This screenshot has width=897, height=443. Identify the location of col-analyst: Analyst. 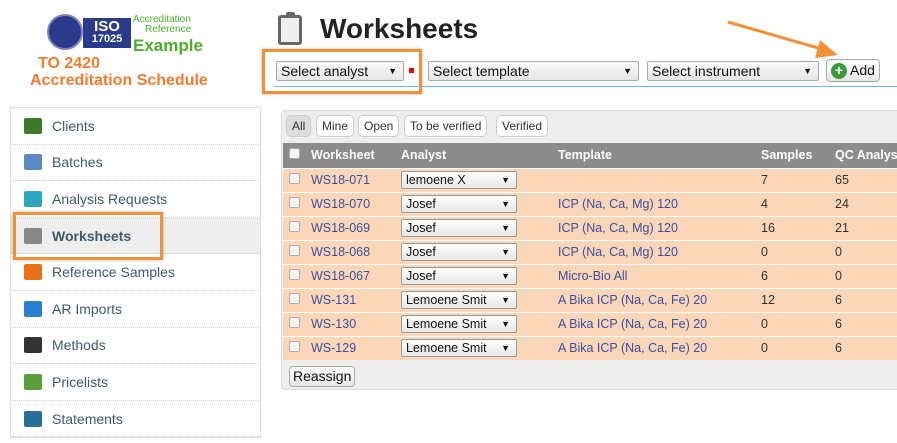
(479, 155).